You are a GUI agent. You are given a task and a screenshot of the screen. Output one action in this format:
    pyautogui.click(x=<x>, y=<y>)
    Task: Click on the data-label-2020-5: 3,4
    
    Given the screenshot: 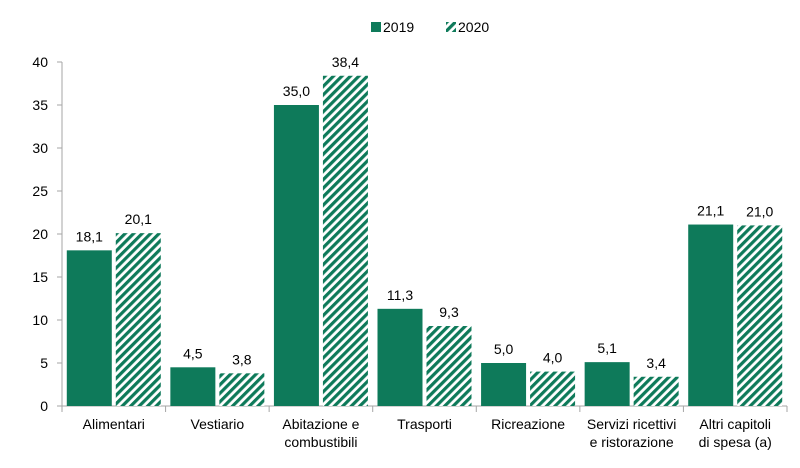 What is the action you would take?
    pyautogui.click(x=656, y=363)
    